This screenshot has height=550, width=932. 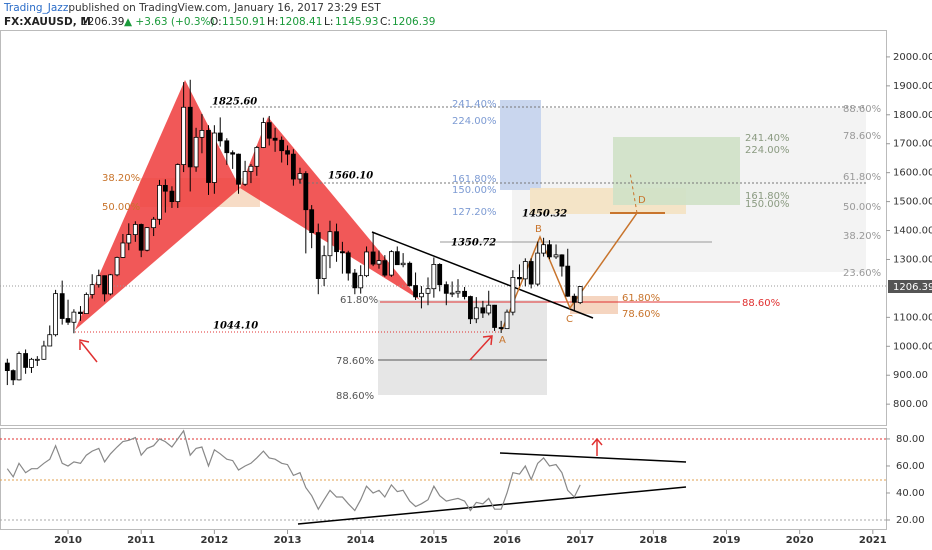 I want to click on x-tick-label: 2012, so click(x=214, y=540).